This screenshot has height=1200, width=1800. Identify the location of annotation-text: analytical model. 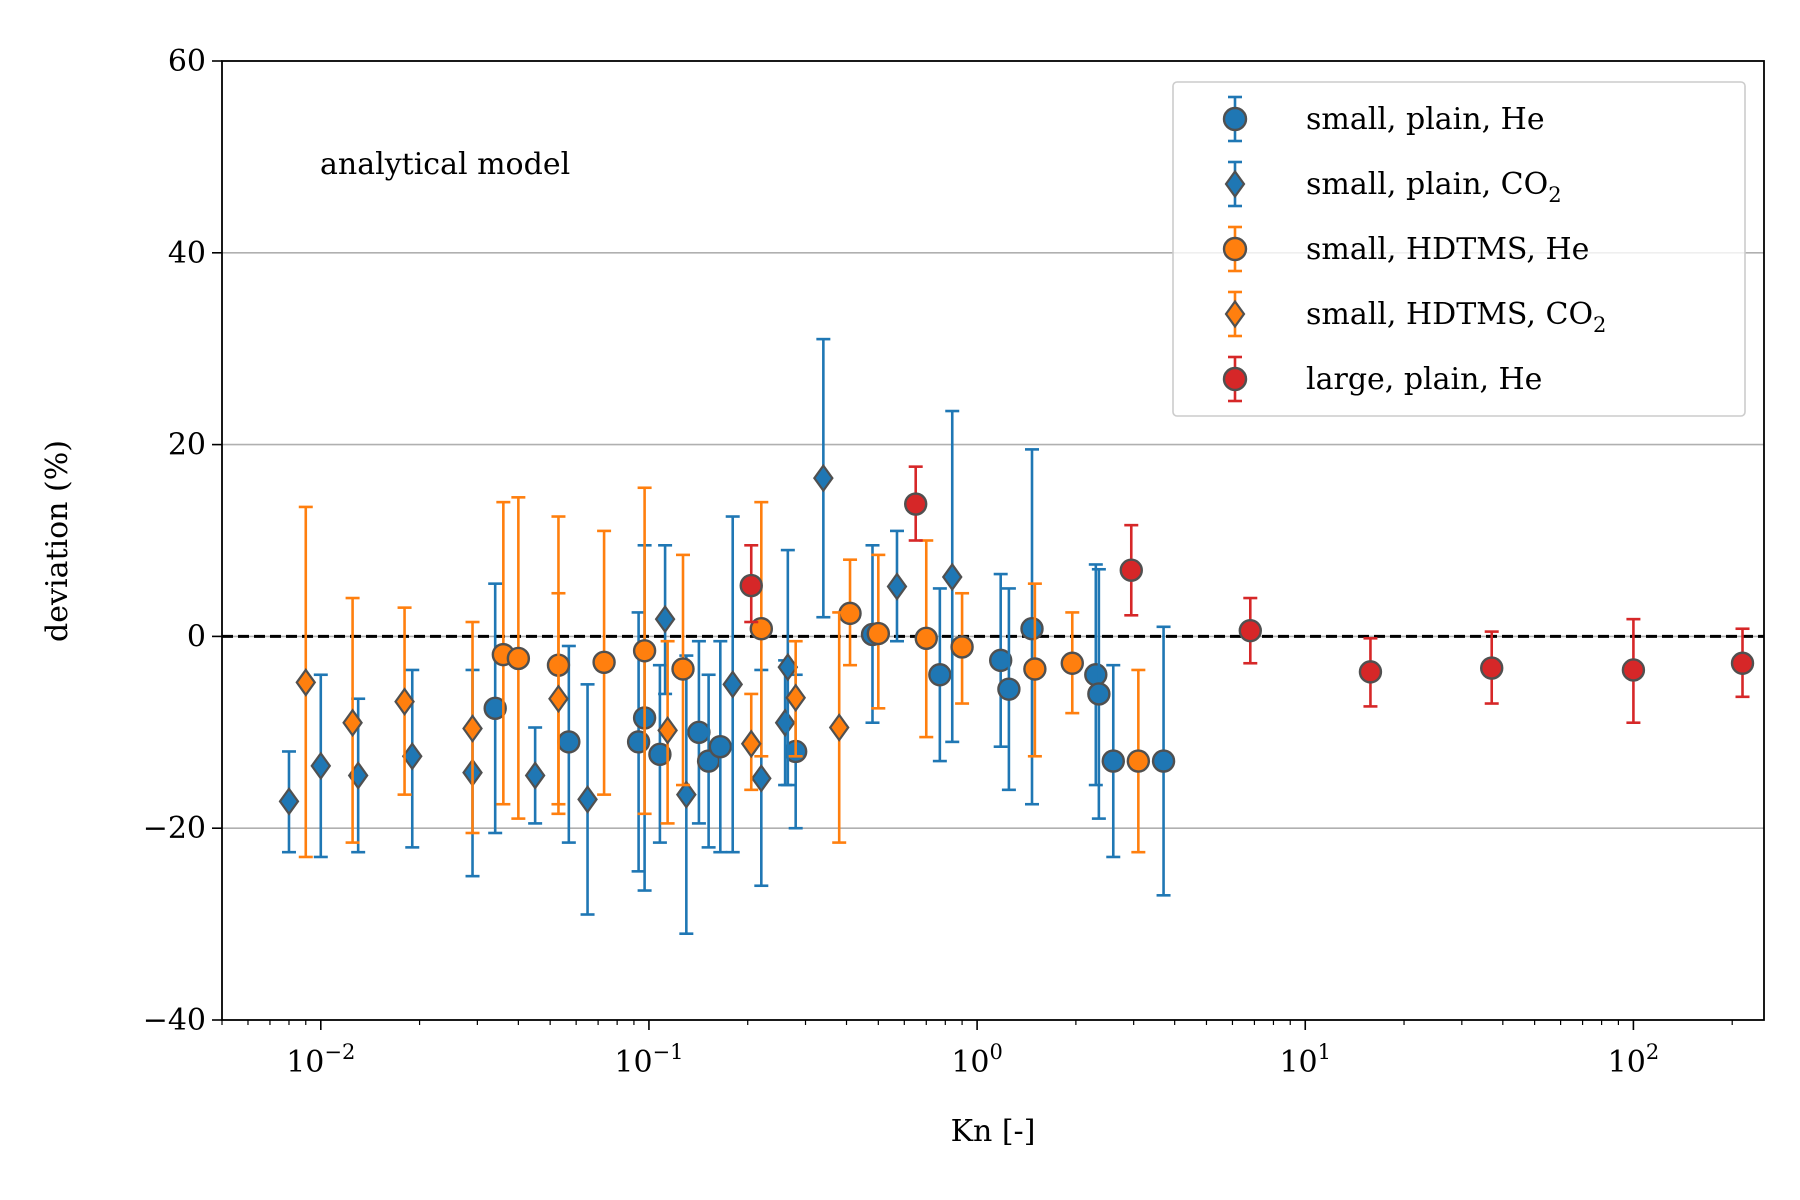
(445, 164).